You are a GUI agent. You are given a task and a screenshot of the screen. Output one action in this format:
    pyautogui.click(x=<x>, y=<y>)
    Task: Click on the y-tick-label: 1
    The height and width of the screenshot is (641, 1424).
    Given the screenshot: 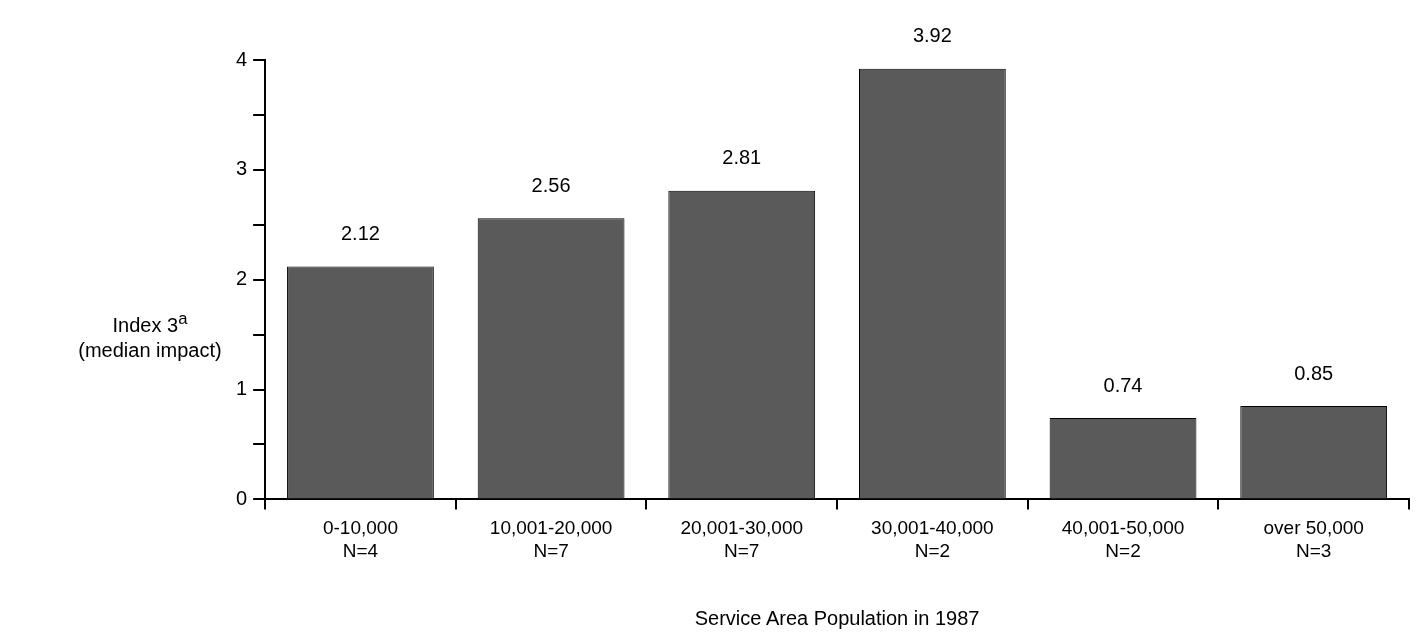 What is the action you would take?
    pyautogui.click(x=242, y=388)
    